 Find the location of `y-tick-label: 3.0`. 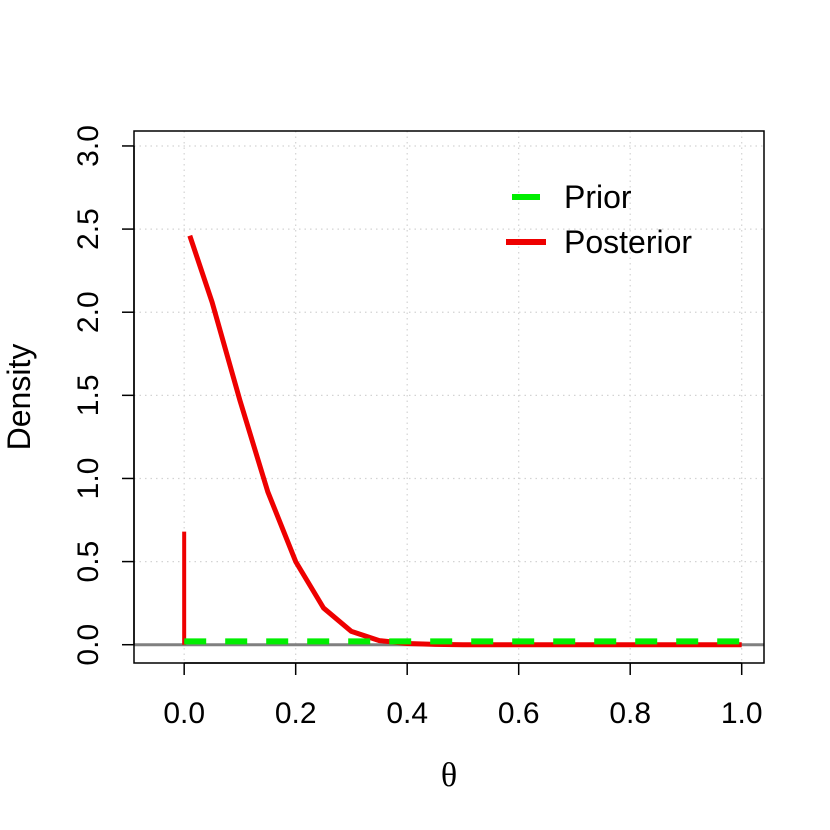

y-tick-label: 3.0 is located at coordinates (88, 146).